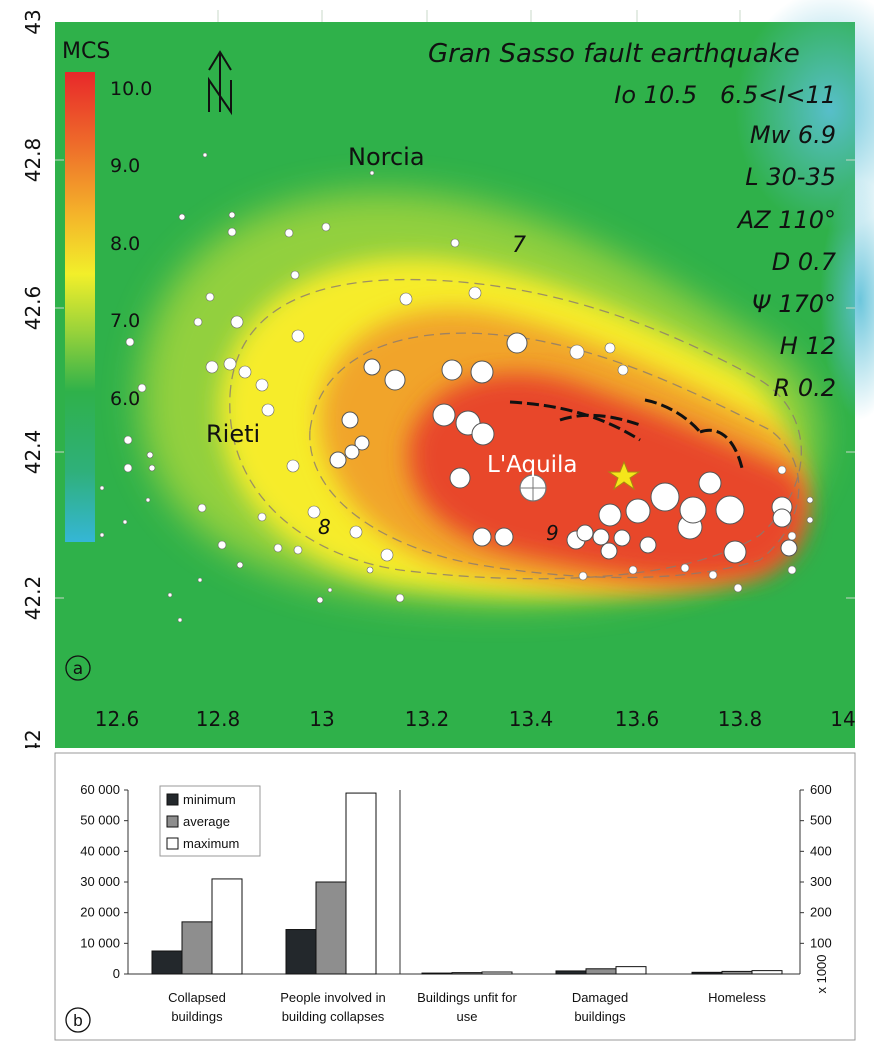  I want to click on param-length: L 30-35, so click(790, 177).